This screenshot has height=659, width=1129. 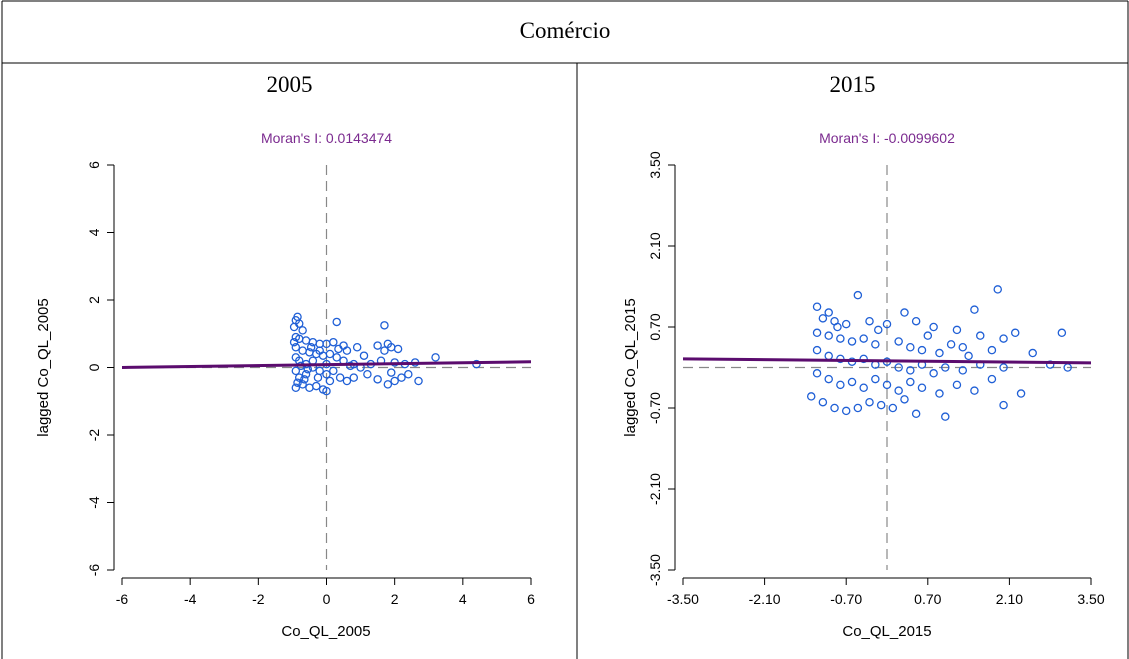 I want to click on panel-1-regression-line, so click(x=887, y=361).